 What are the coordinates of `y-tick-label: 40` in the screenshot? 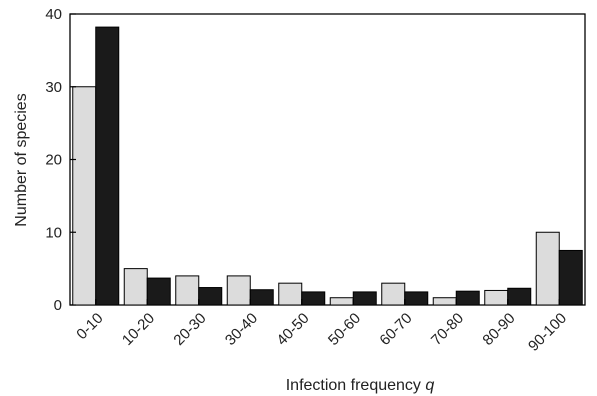 It's located at (53, 14).